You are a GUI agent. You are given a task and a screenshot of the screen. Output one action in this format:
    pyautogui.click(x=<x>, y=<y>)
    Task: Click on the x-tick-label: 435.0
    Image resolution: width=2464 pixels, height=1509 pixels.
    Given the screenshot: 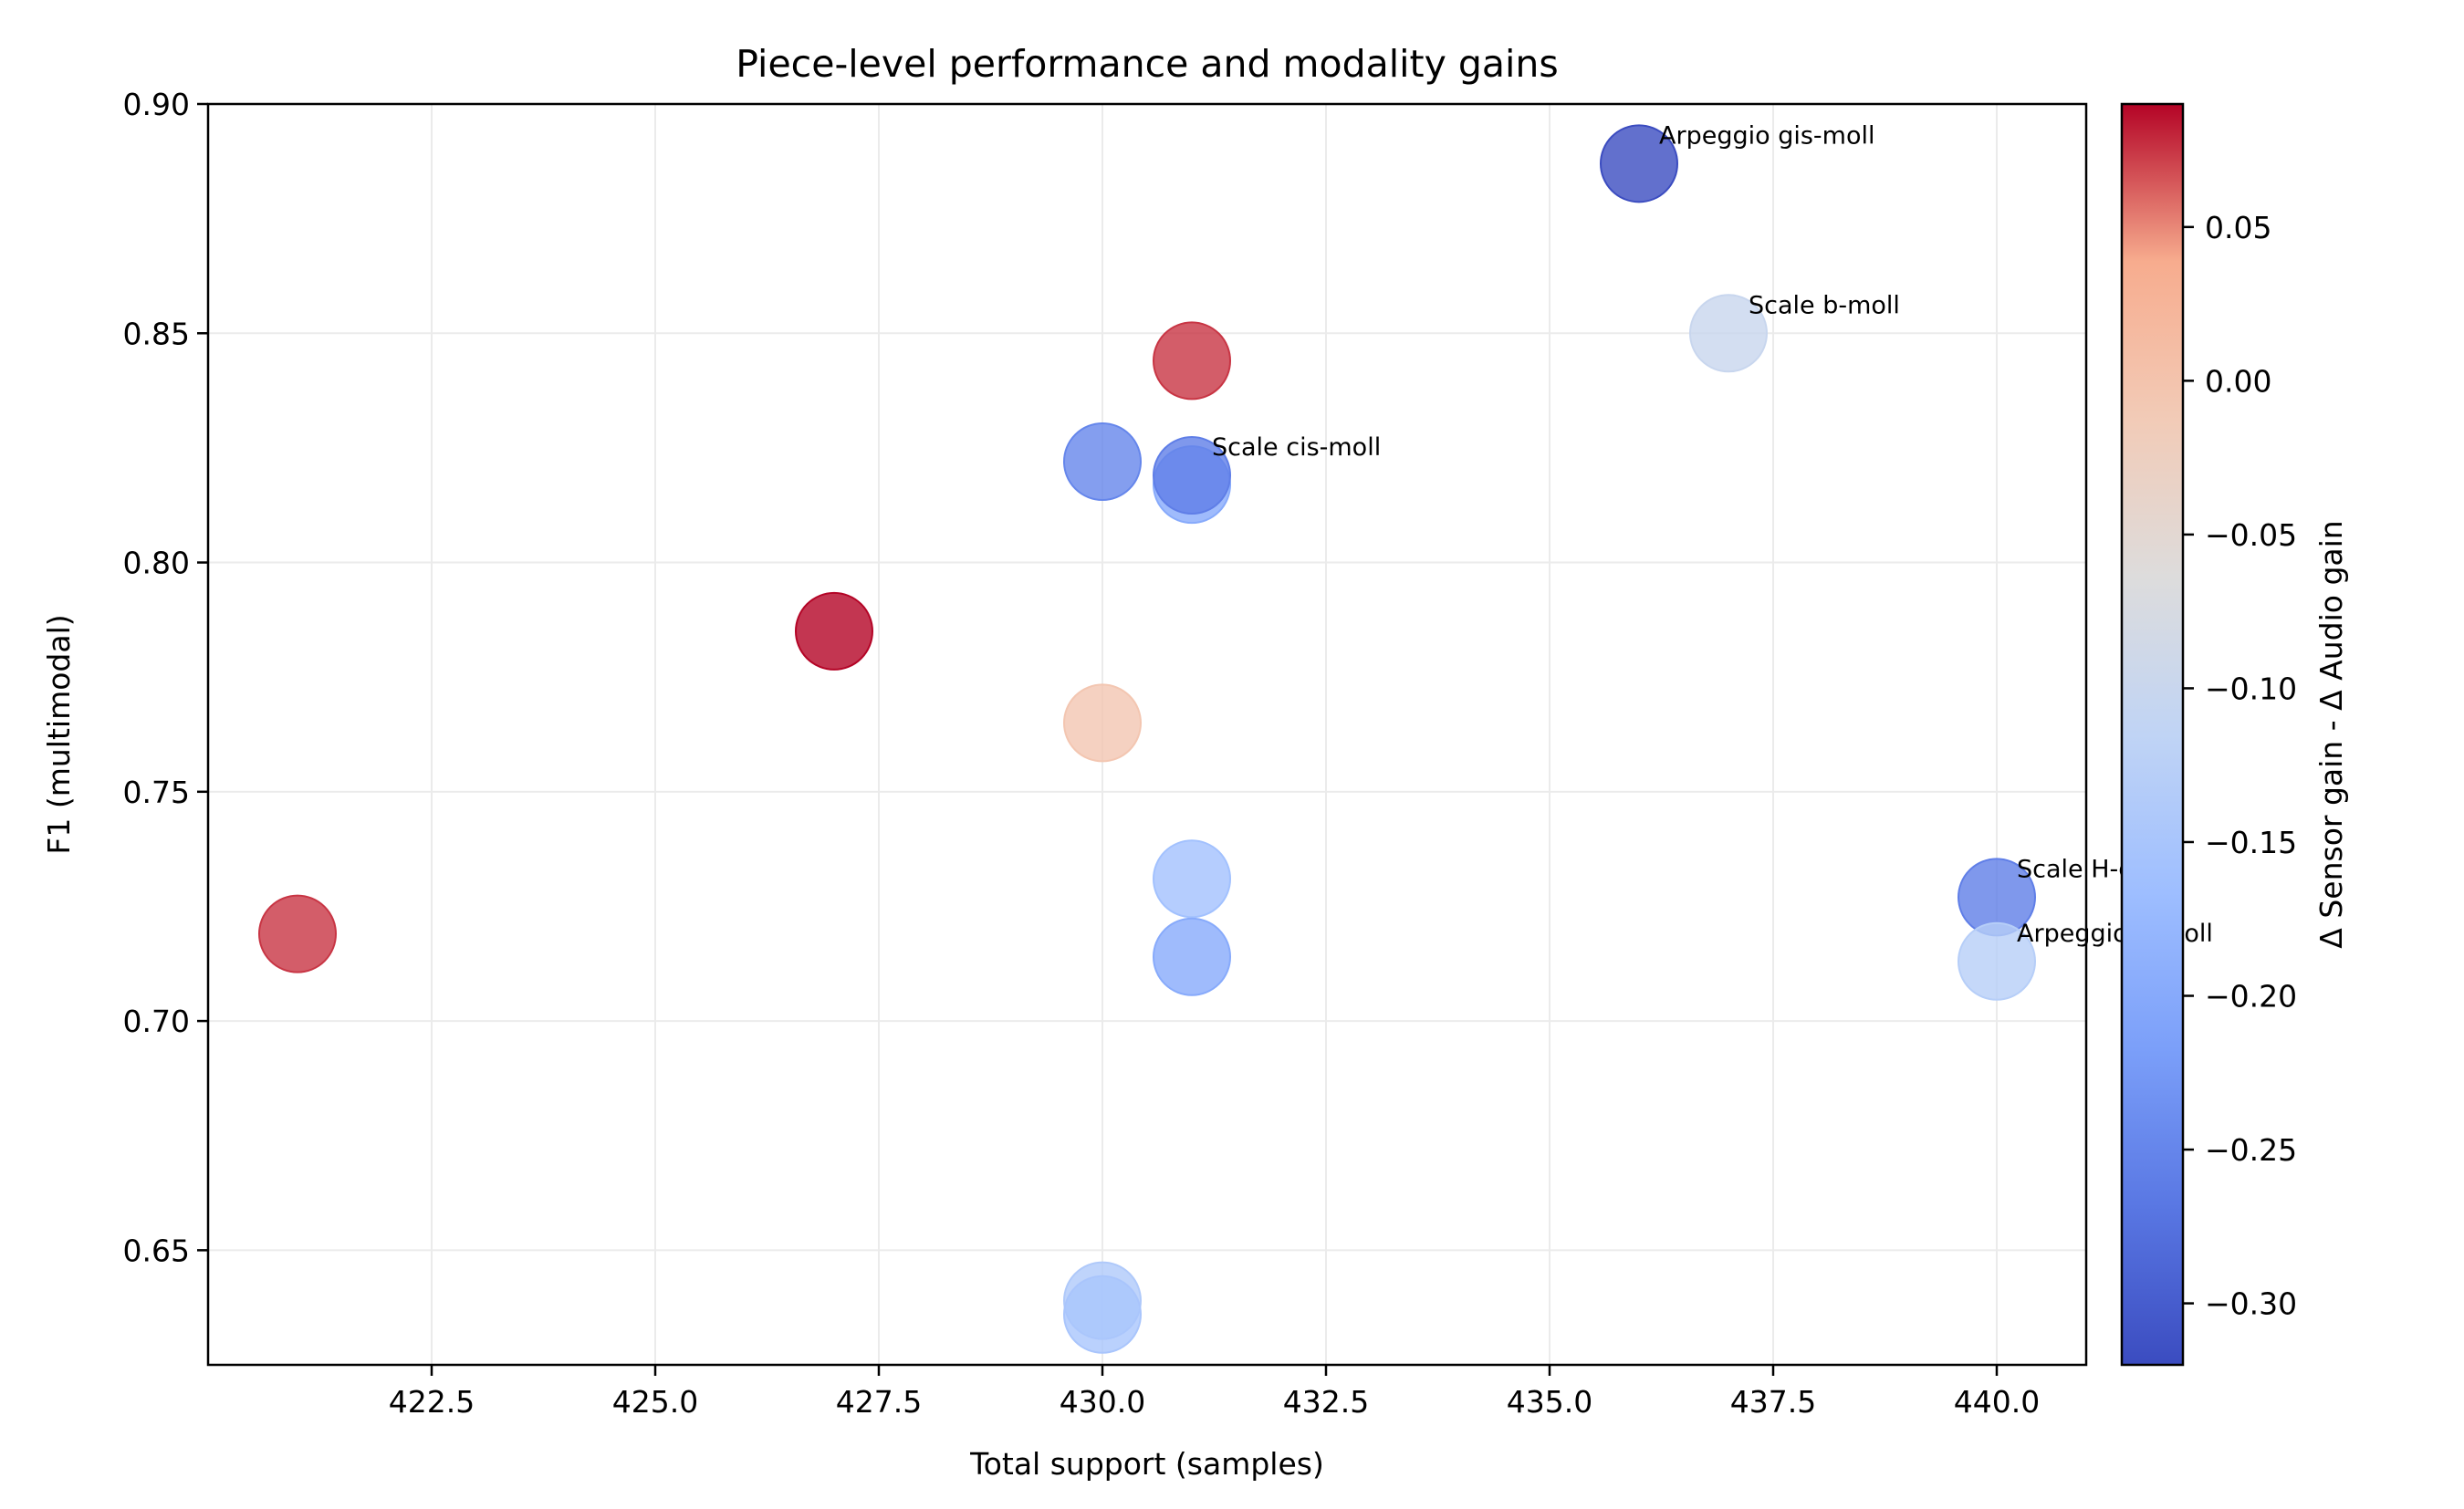 What is the action you would take?
    pyautogui.click(x=1549, y=1402)
    